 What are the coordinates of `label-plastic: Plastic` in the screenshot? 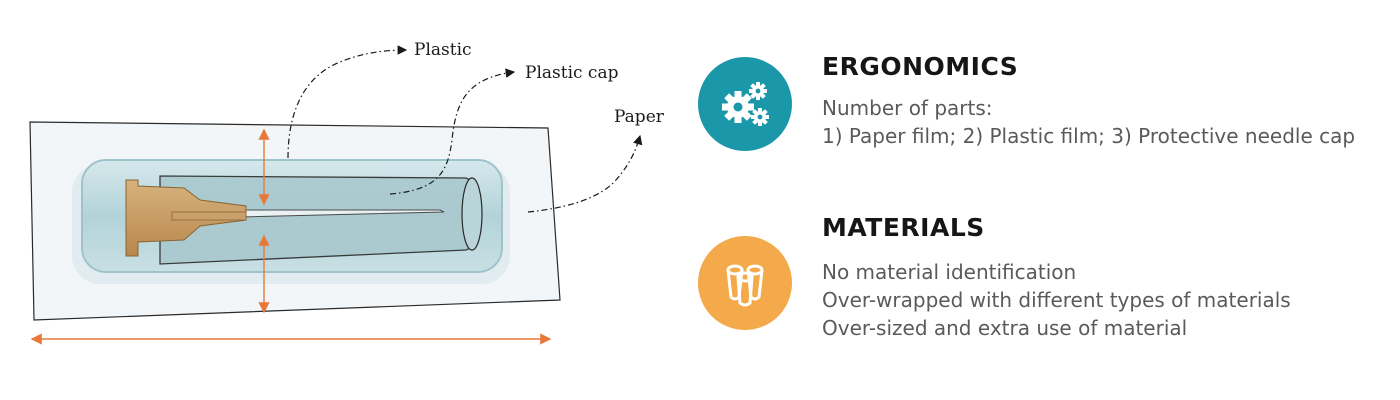 It's located at (443, 50).